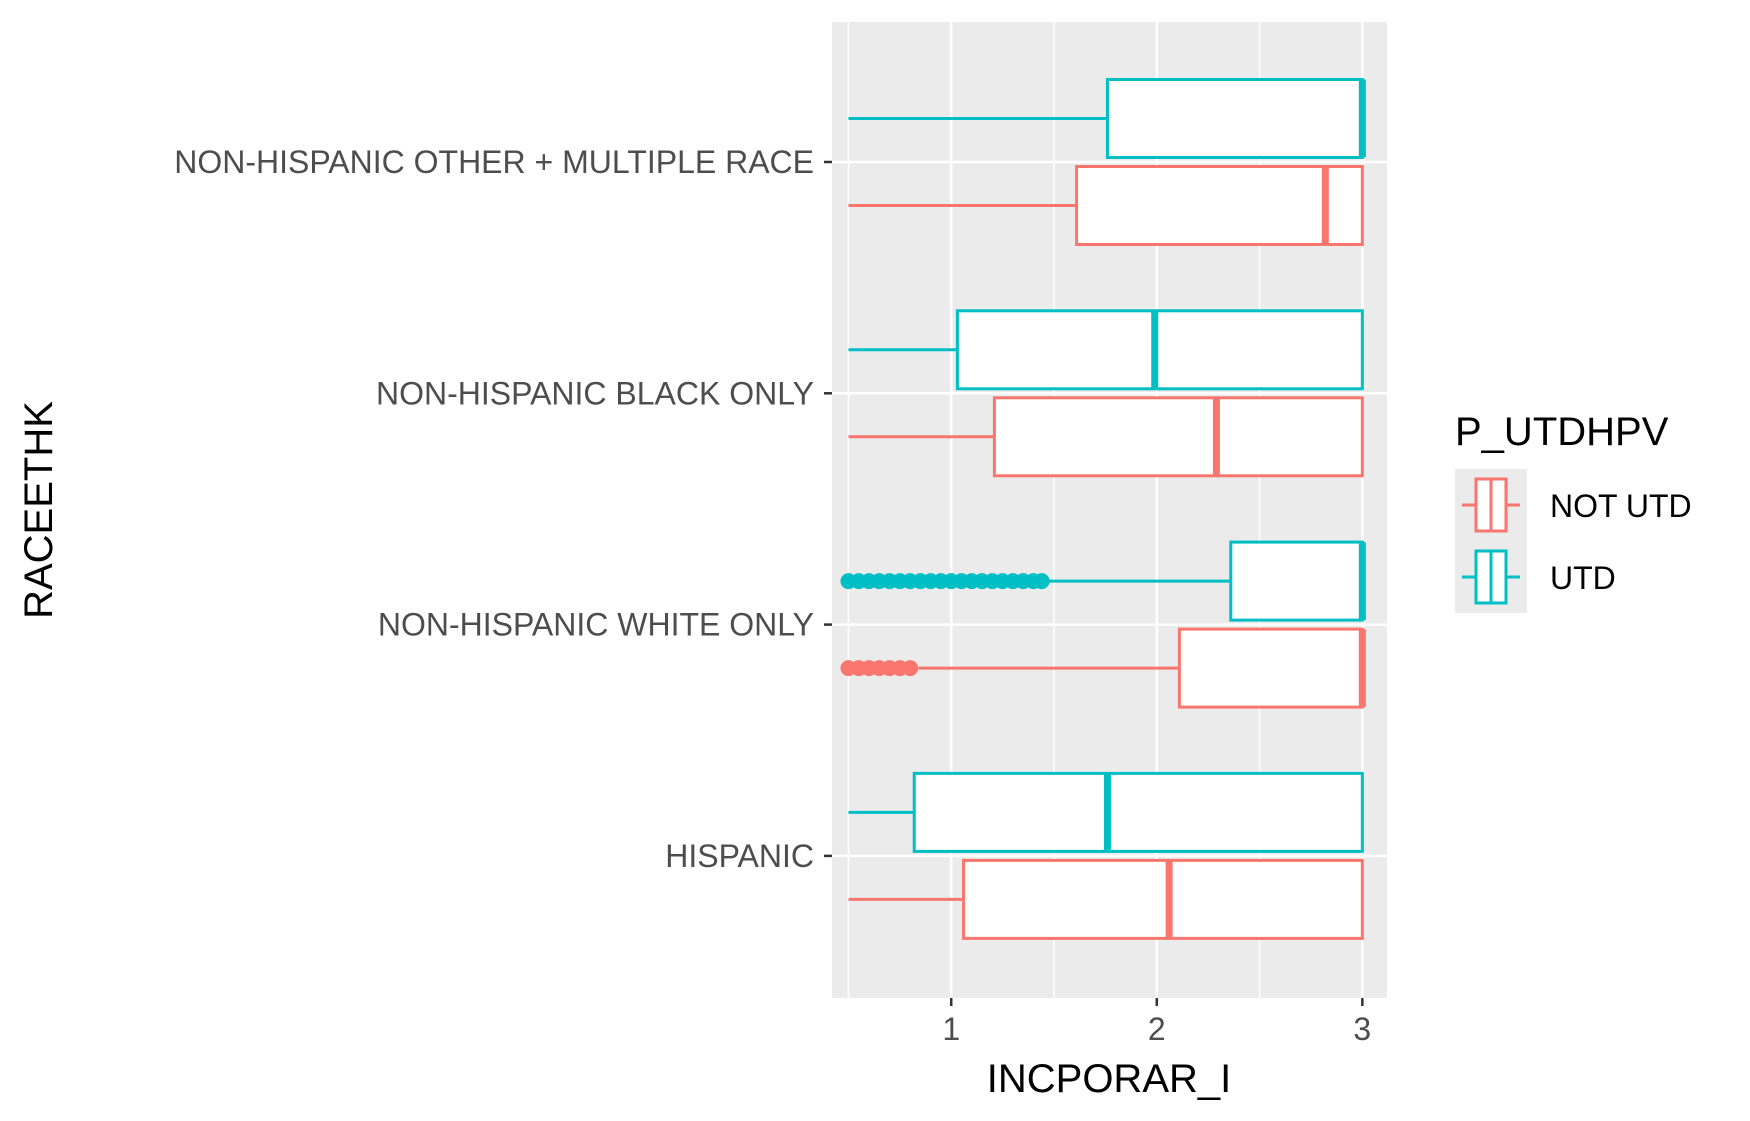 This screenshot has height=1121, width=1750. What do you see at coordinates (494, 162) in the screenshot?
I see `y-tick-label: NON-HISPANIC OTHER + MULTIPLE RACE` at bounding box center [494, 162].